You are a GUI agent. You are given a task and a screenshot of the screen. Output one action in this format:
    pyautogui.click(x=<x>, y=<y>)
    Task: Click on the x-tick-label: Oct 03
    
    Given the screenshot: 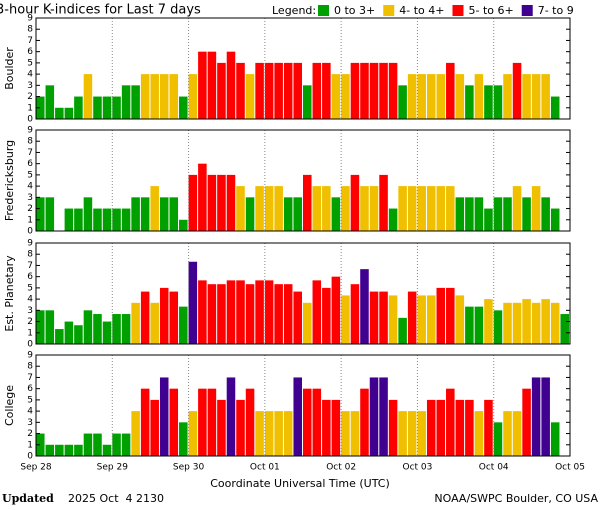 What is the action you would take?
    pyautogui.click(x=417, y=468)
    